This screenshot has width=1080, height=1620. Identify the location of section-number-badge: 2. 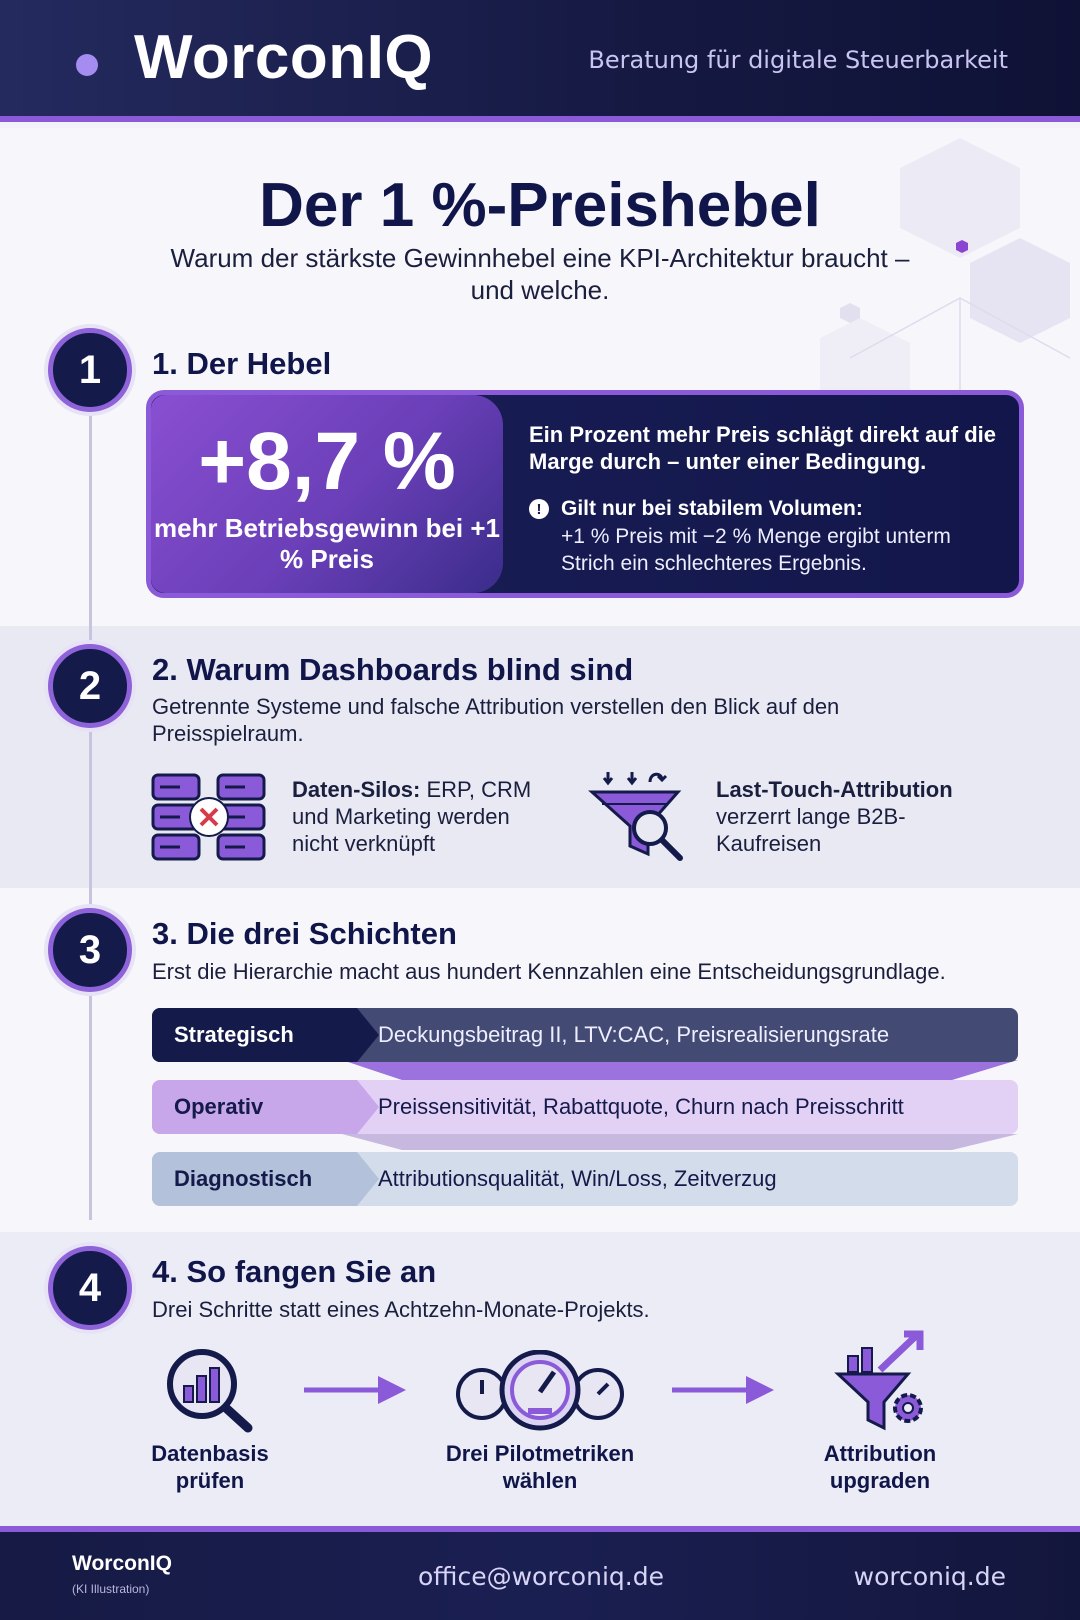
(90, 686).